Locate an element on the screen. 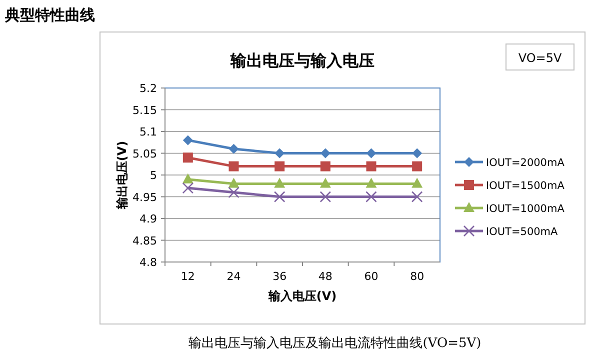  y-tick-label: 4.8 is located at coordinates (148, 262).